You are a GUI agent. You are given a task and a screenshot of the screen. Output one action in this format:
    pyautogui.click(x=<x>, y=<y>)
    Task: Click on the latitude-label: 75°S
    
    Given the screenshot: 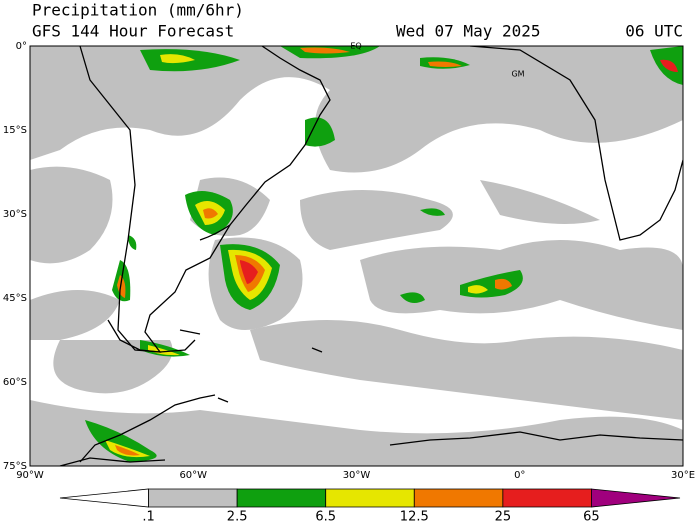 What is the action you would take?
    pyautogui.click(x=15, y=466)
    